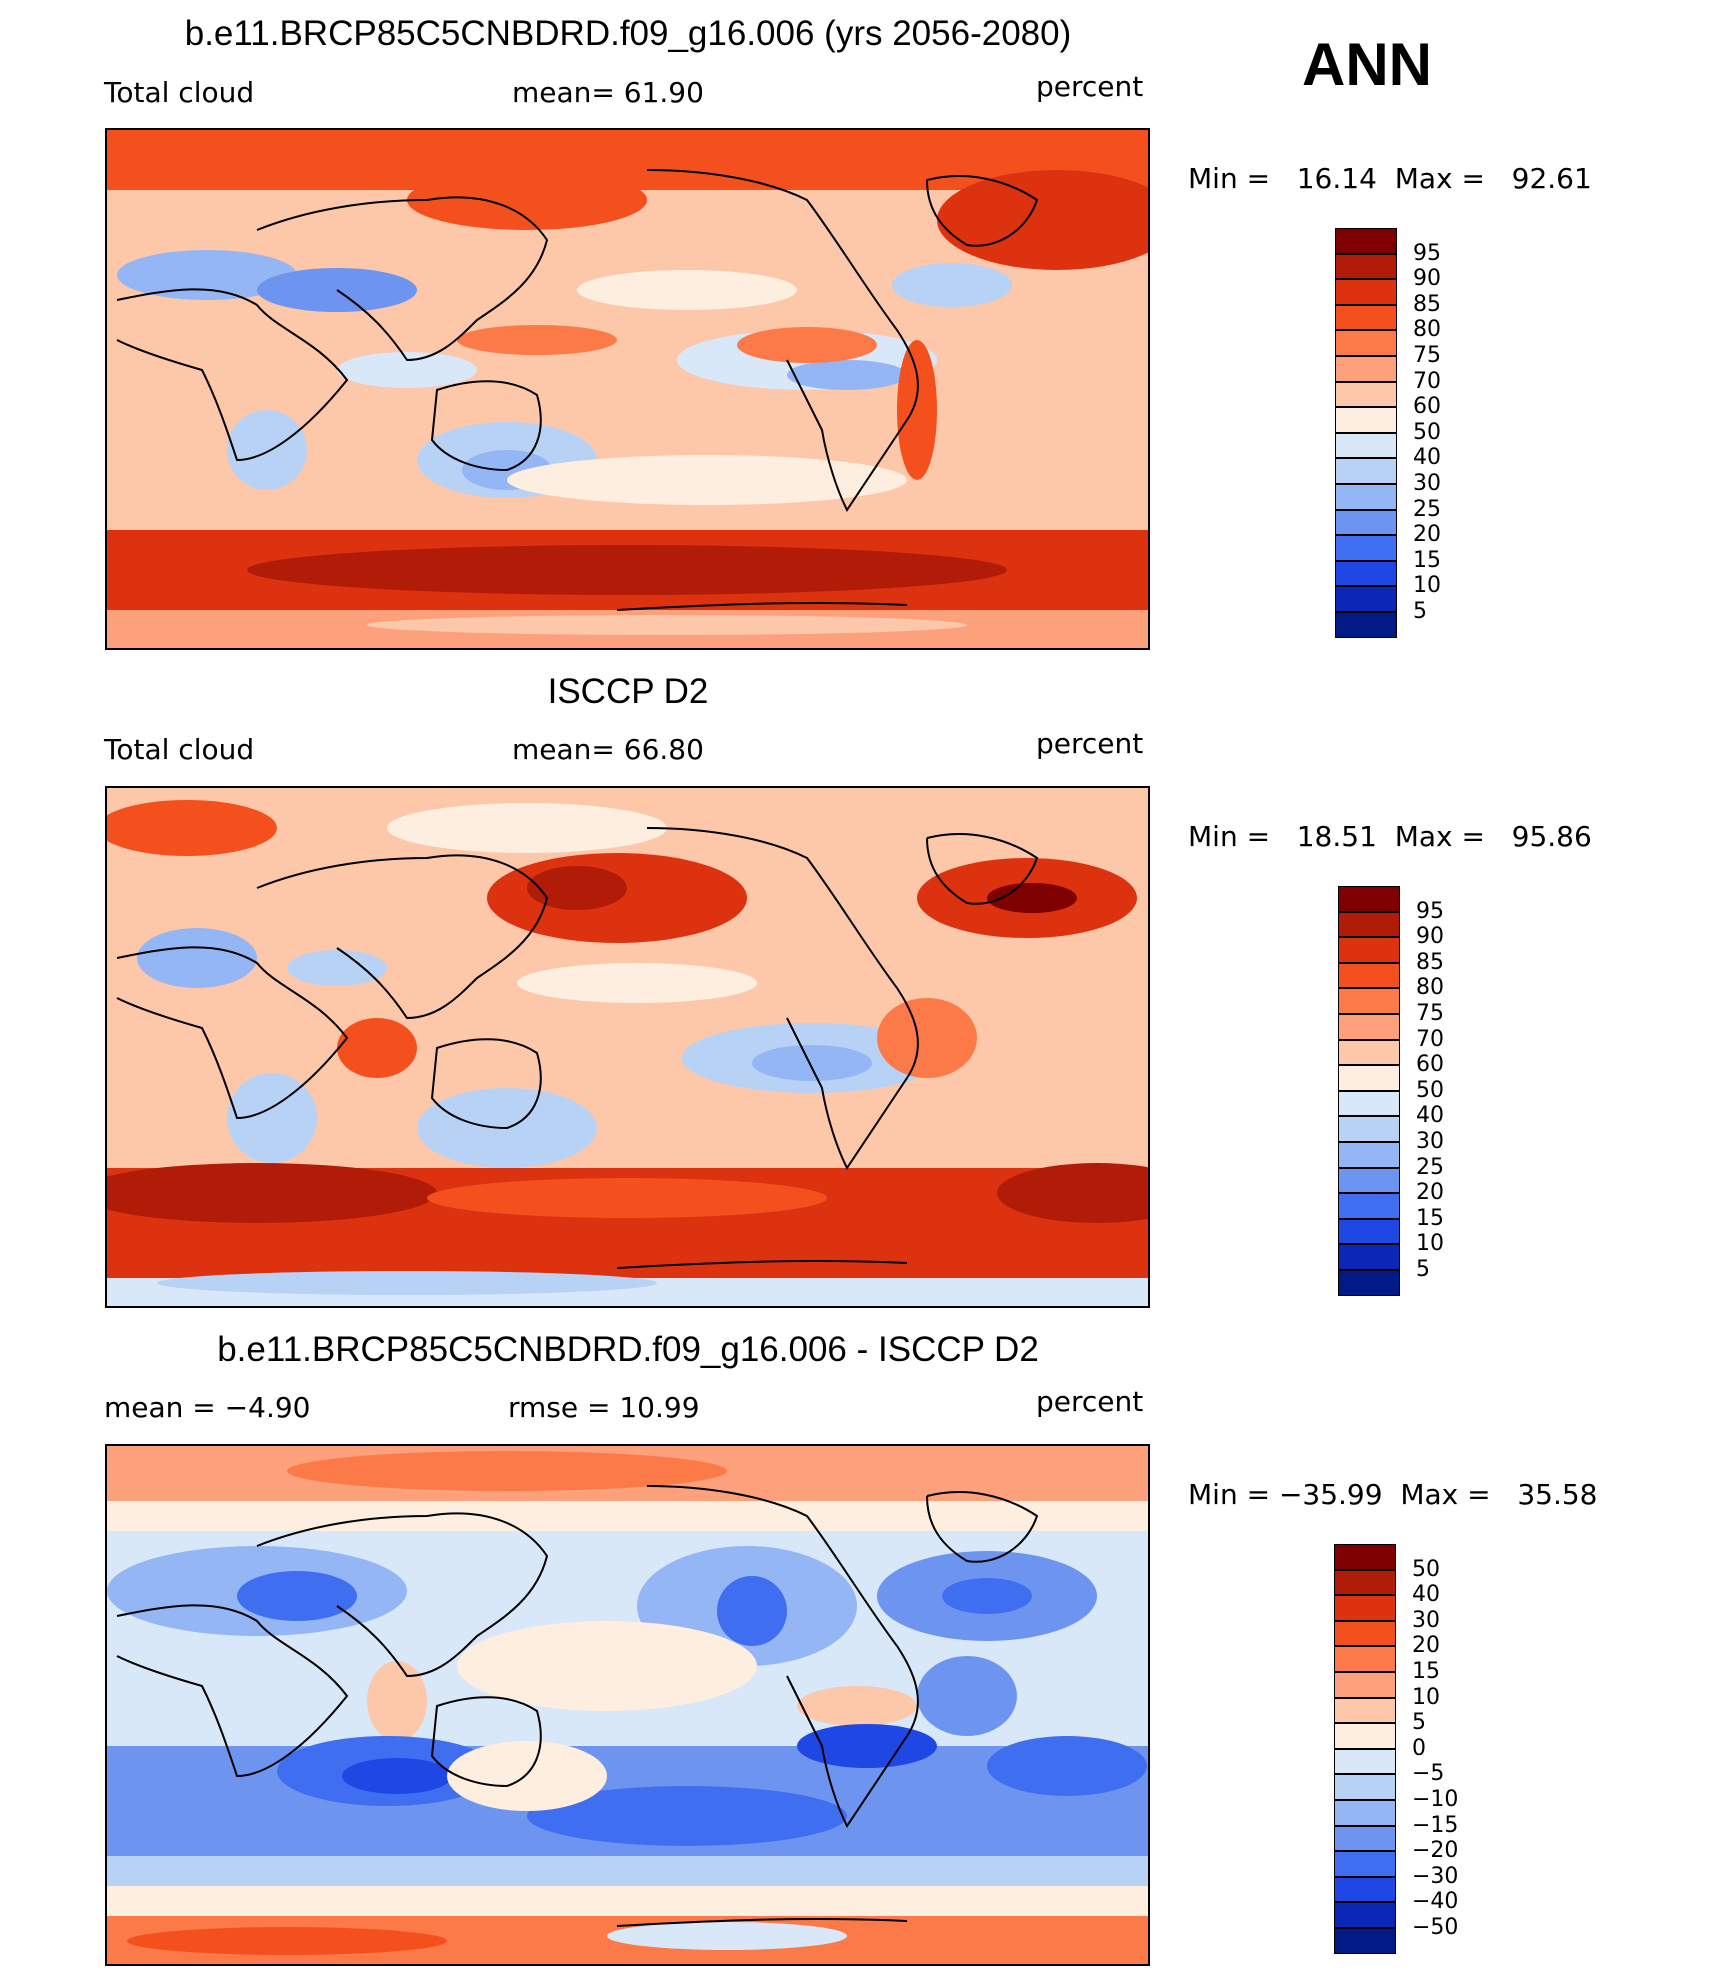 This screenshot has height=1975, width=1710. Describe the element at coordinates (1430, 988) in the screenshot. I see `panel-2-colorbar-label: 80` at that location.